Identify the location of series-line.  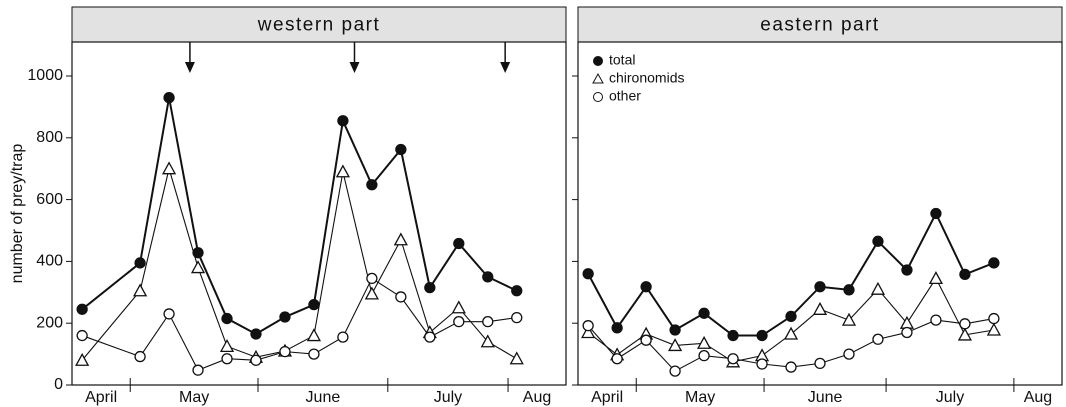
(299, 324).